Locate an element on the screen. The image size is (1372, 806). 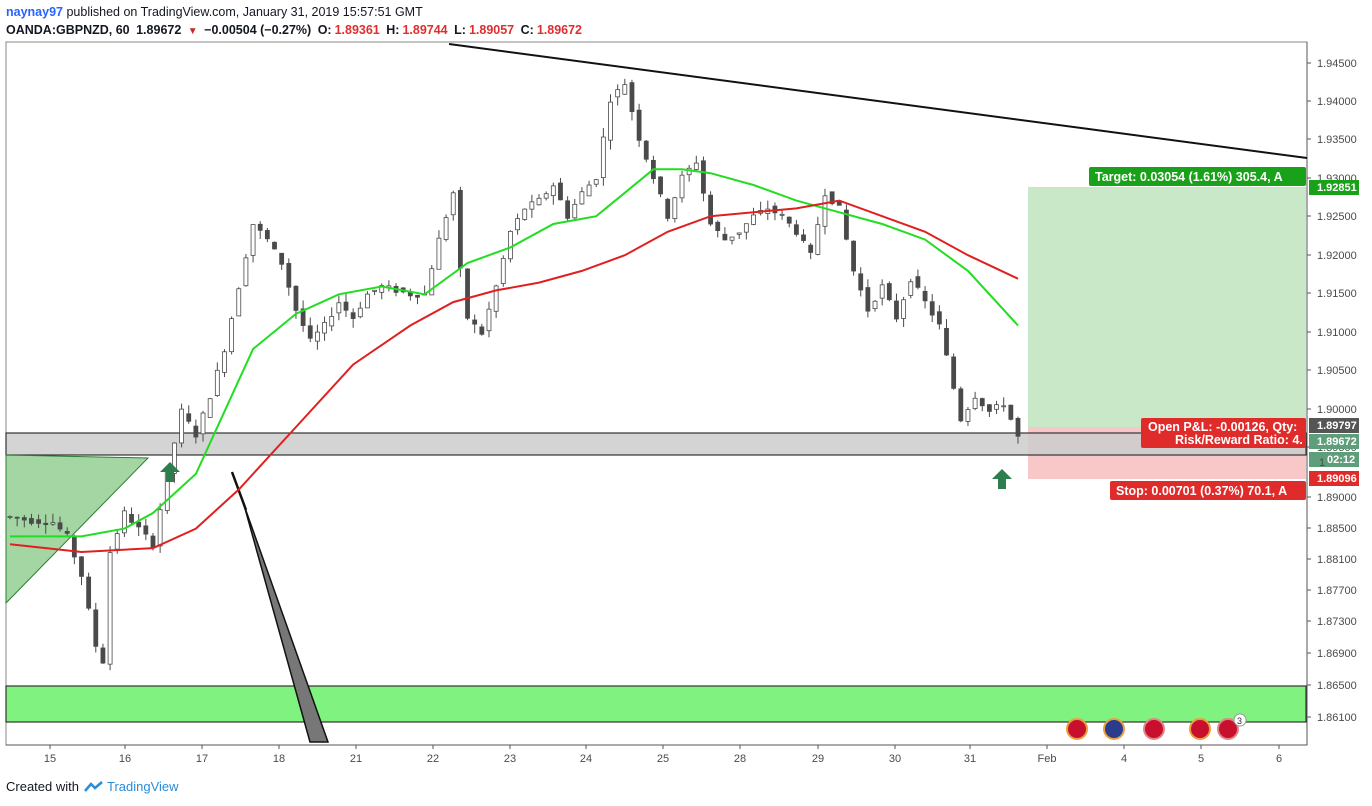
au-flag-icon is located at coordinates (1114, 729).